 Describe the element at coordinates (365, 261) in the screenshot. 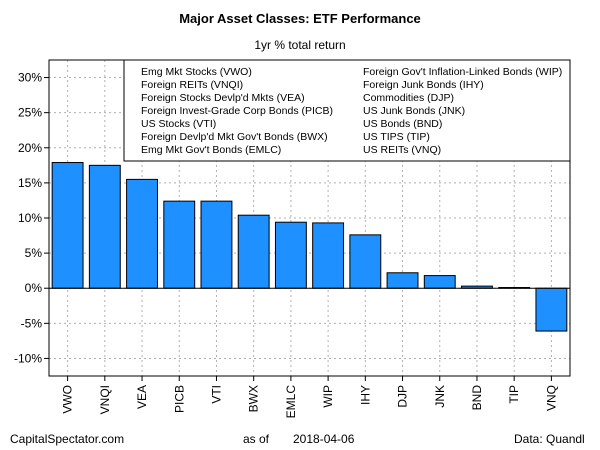

I see `bar-ihy` at that location.